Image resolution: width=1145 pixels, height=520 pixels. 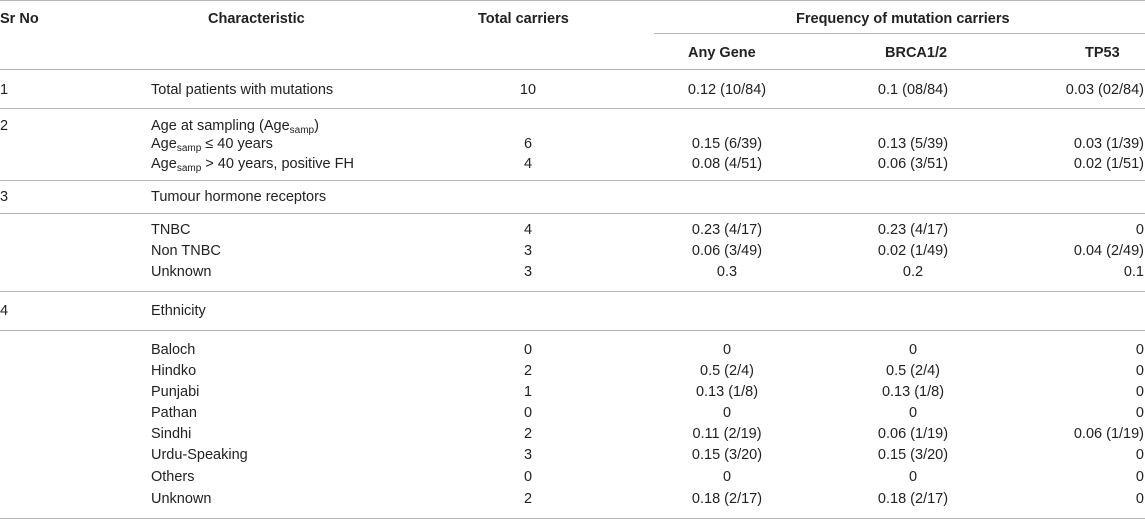 What do you see at coordinates (4, 90) in the screenshot?
I see `row-sr-no: 1` at bounding box center [4, 90].